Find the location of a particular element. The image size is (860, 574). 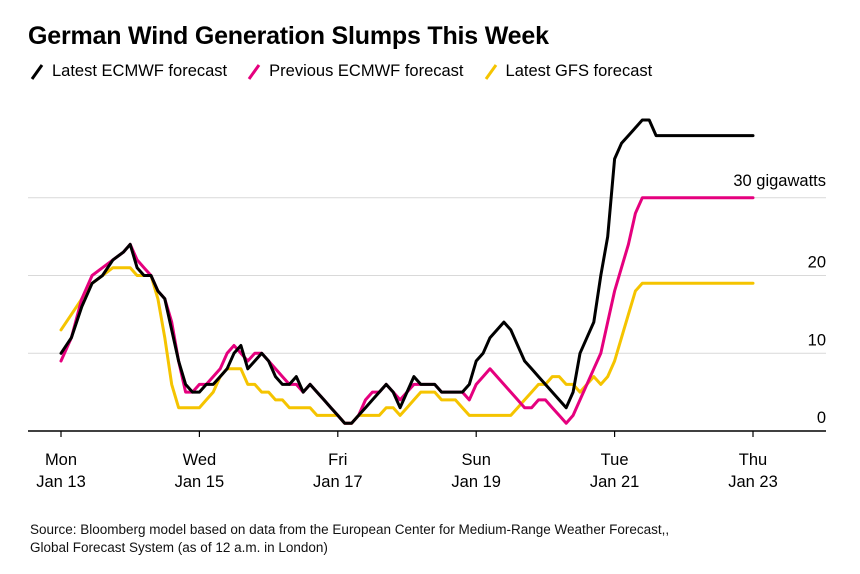

x-tick-label-3-line1: Sun is located at coordinates (476, 460).